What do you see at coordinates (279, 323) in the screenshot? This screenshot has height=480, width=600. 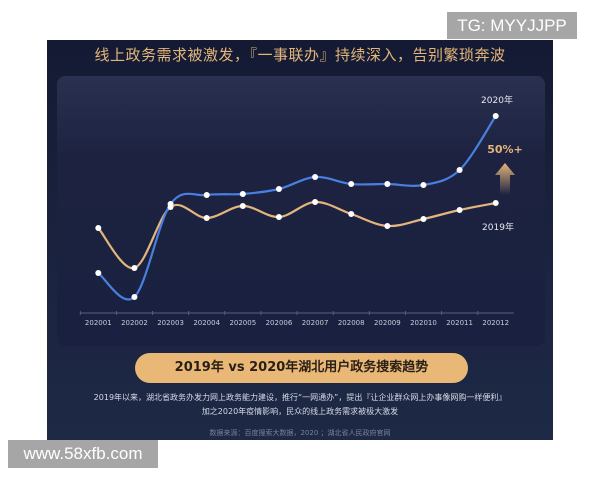 I see `x-tick-label: 202006` at bounding box center [279, 323].